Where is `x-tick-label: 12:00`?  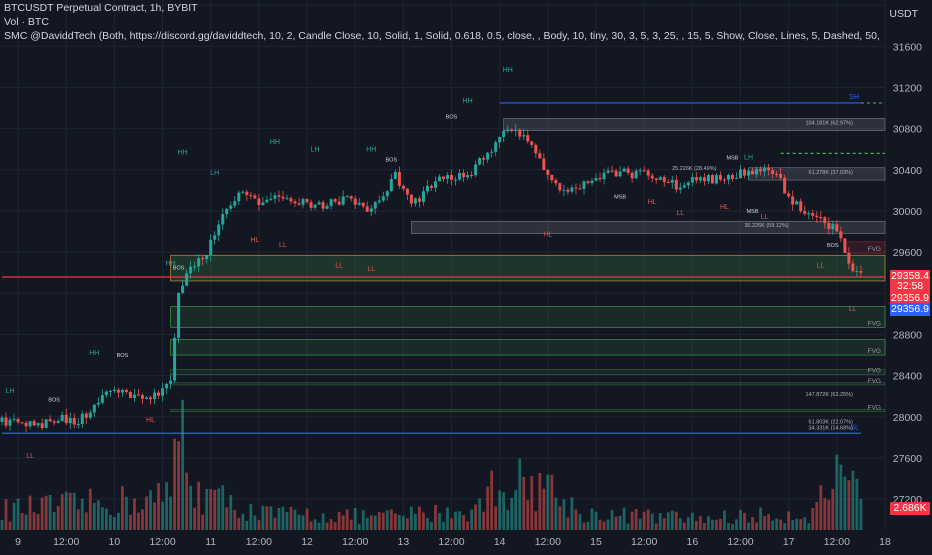
x-tick-label: 12:00 is located at coordinates (66, 542).